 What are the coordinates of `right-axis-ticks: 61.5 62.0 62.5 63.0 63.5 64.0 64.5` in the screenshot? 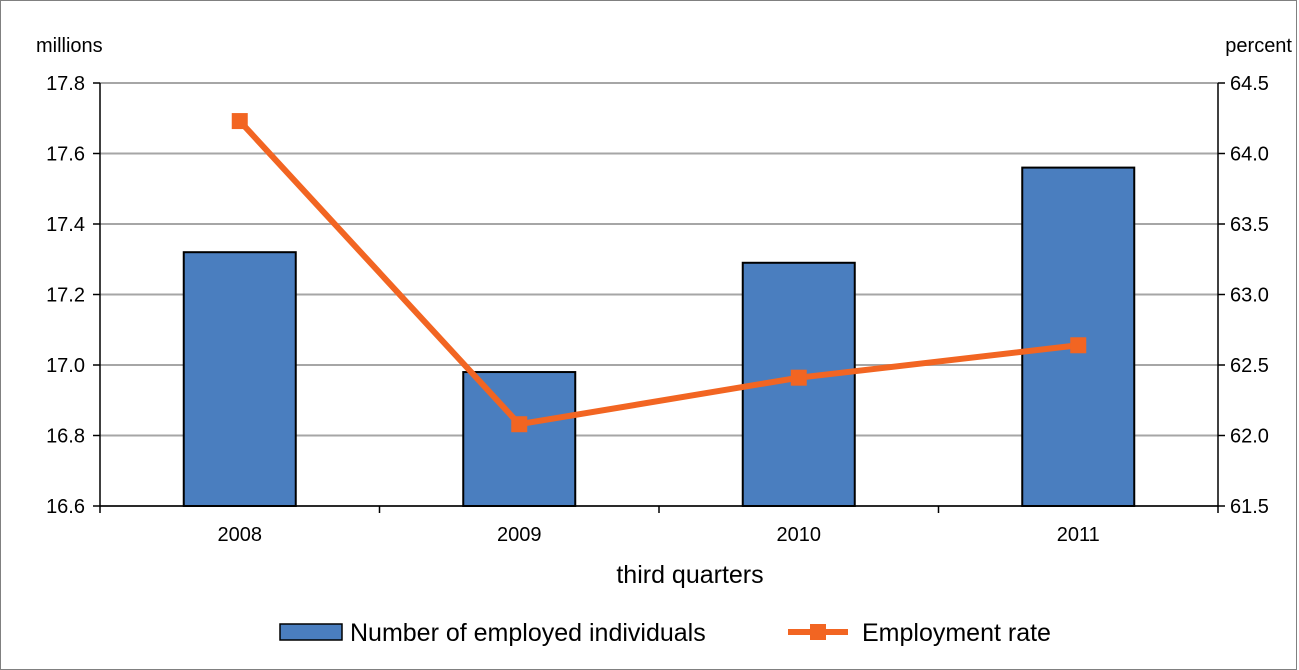 It's located at (1249, 295).